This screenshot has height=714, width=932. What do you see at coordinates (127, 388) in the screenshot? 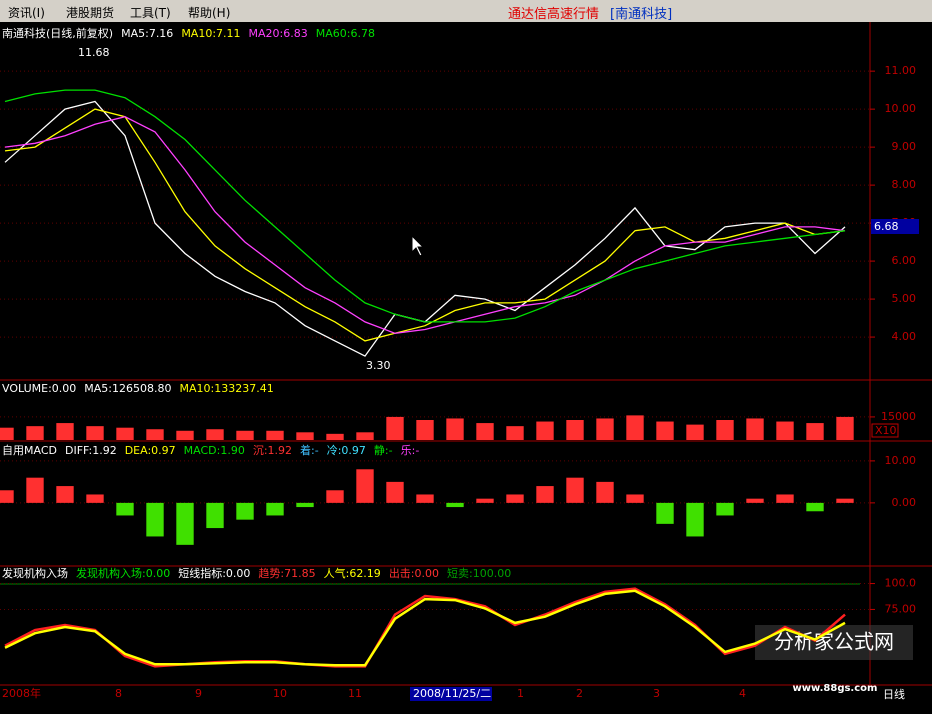
I see `legend-entry: MA5:126508.80` at bounding box center [127, 388].